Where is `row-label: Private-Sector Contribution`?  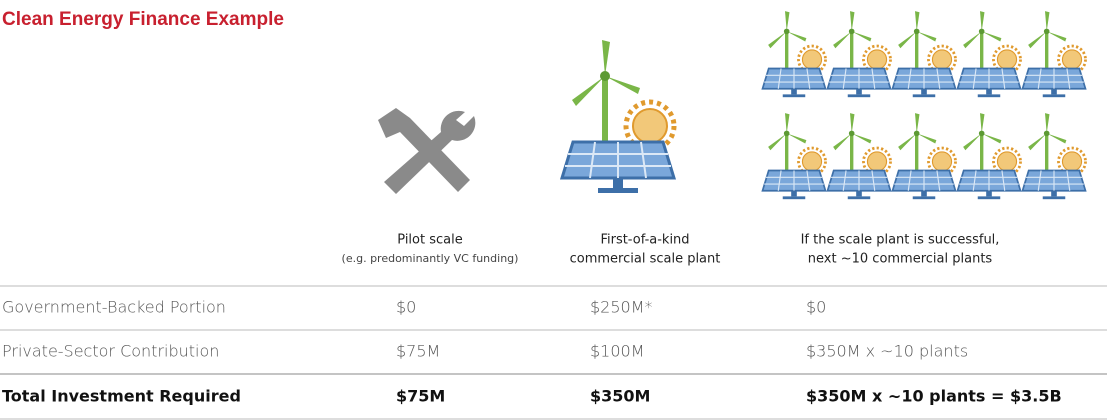
row-label: Private-Sector Contribution is located at coordinates (110, 351).